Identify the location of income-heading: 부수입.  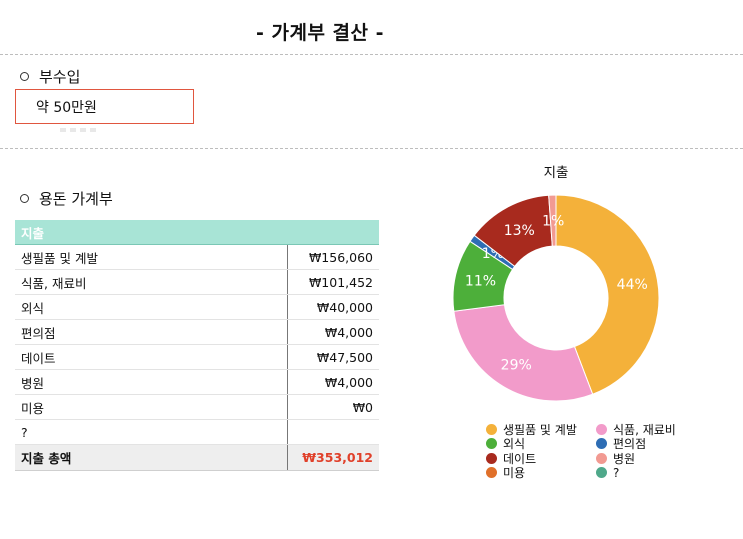
(50, 76).